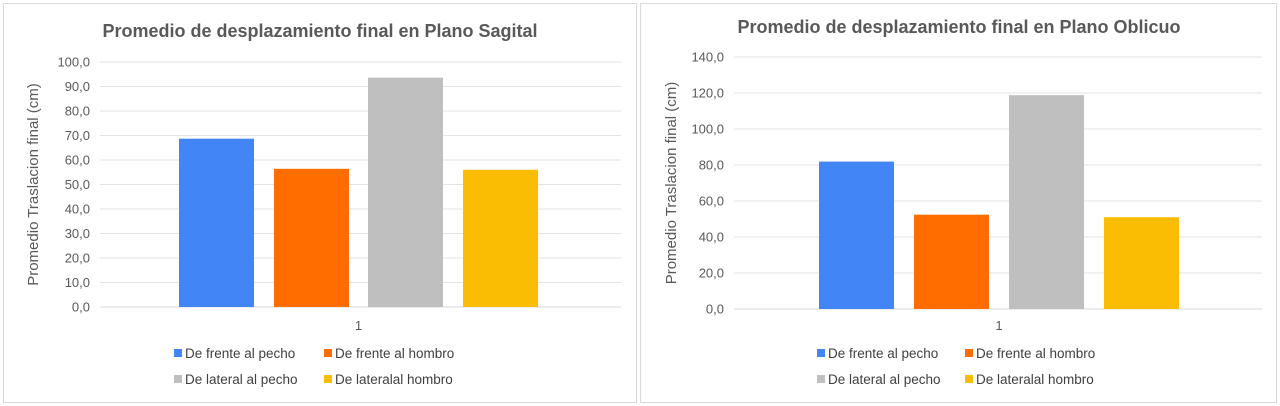 This screenshot has height=406, width=1280. What do you see at coordinates (77, 184) in the screenshot?
I see `y-tick-label: 50,0` at bounding box center [77, 184].